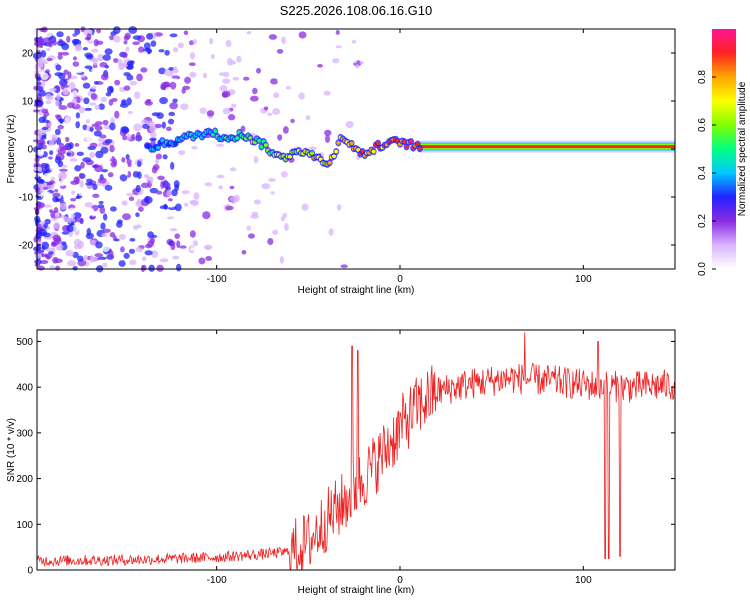  Describe the element at coordinates (583, 279) in the screenshot. I see `x-tick-label: 100` at that location.